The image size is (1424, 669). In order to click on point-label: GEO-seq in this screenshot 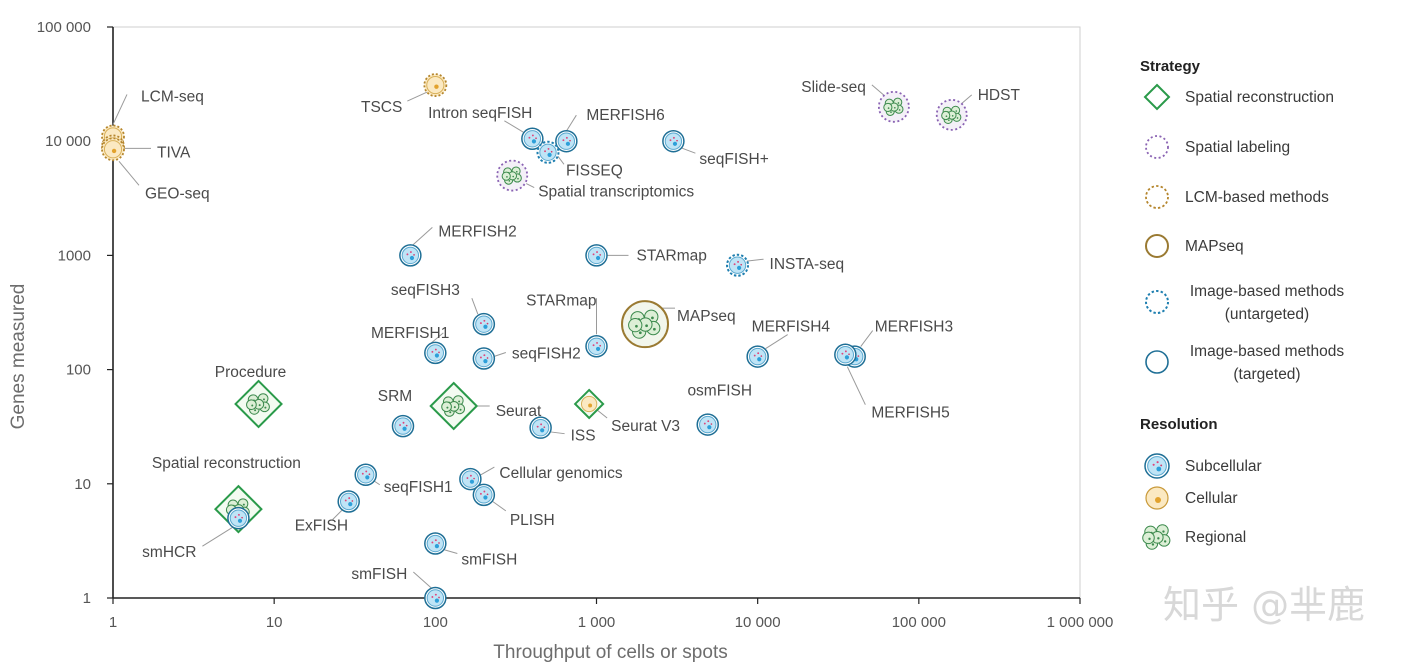, I will do `click(177, 193)`.